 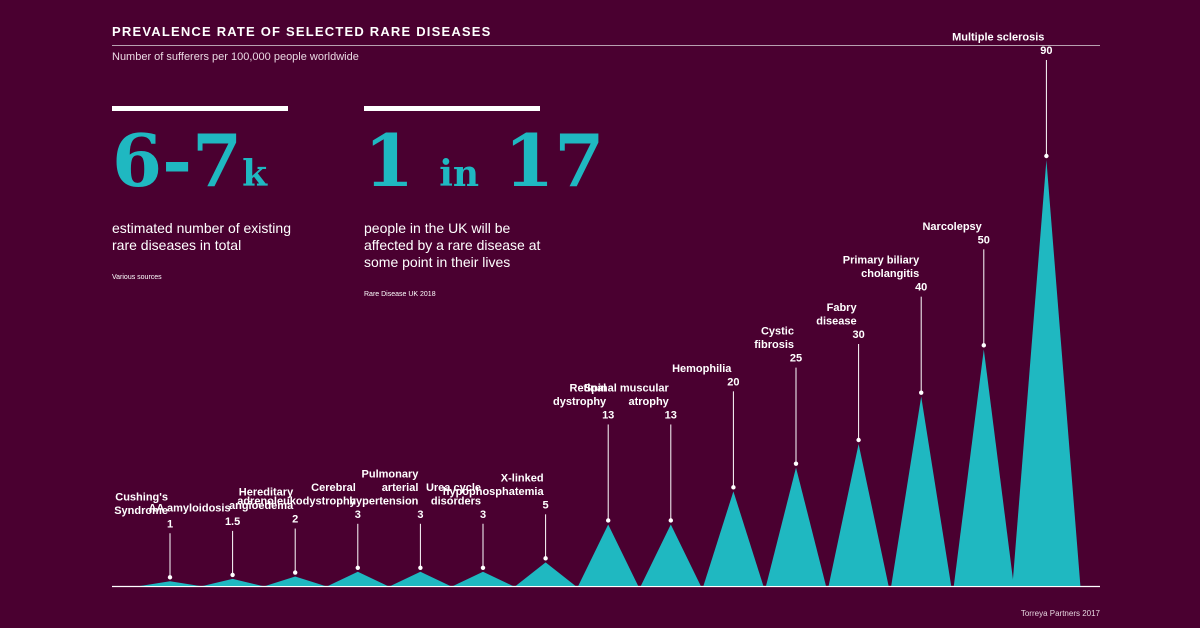 I want to click on disease-label: Retinal, so click(x=588, y=388).